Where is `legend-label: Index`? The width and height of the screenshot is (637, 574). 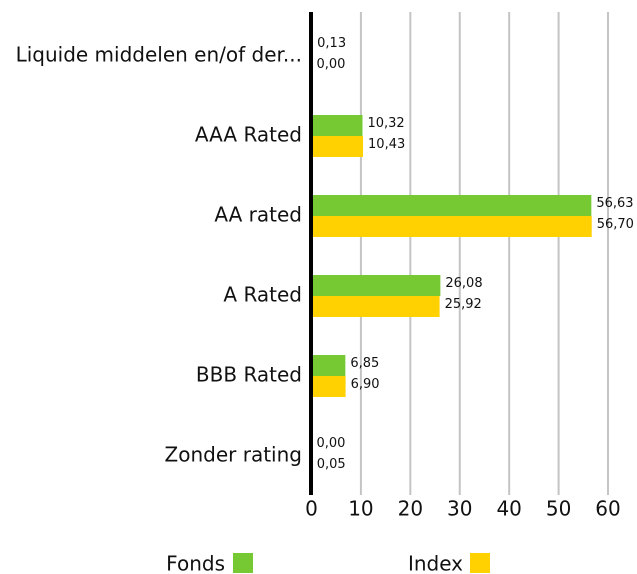 legend-label: Index is located at coordinates (435, 563).